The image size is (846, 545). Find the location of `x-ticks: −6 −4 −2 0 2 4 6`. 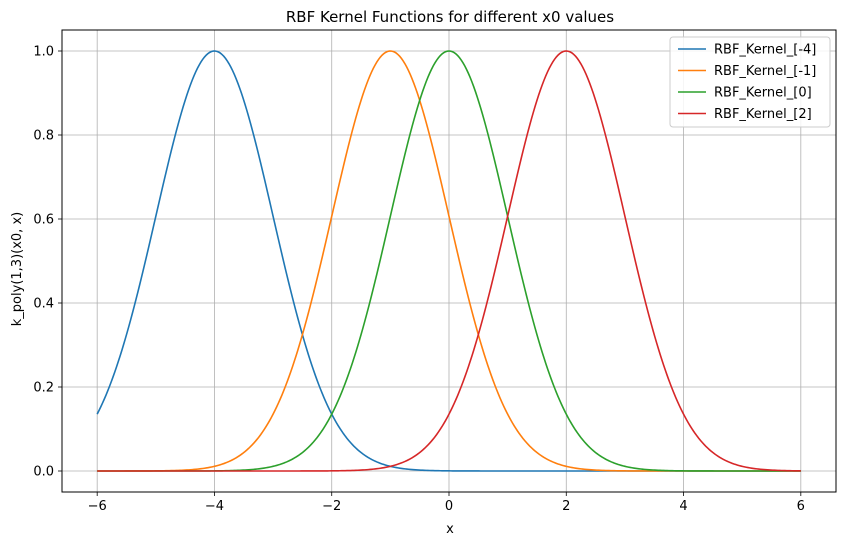

x-ticks: −6 −4 −2 0 2 4 6 is located at coordinates (446, 503).